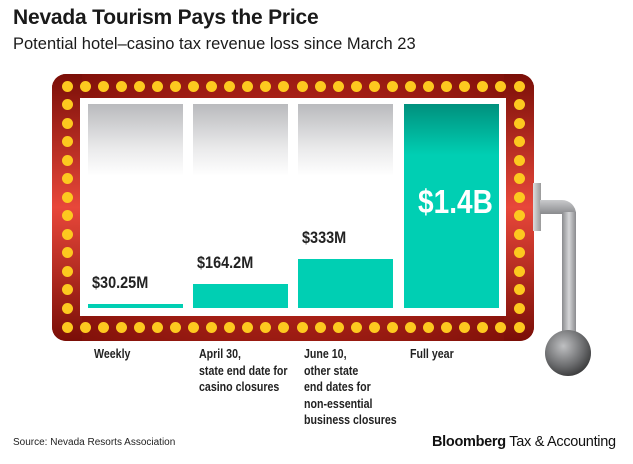 The width and height of the screenshot is (633, 464). Describe the element at coordinates (67, 207) in the screenshot. I see `frame-left-edge` at that location.